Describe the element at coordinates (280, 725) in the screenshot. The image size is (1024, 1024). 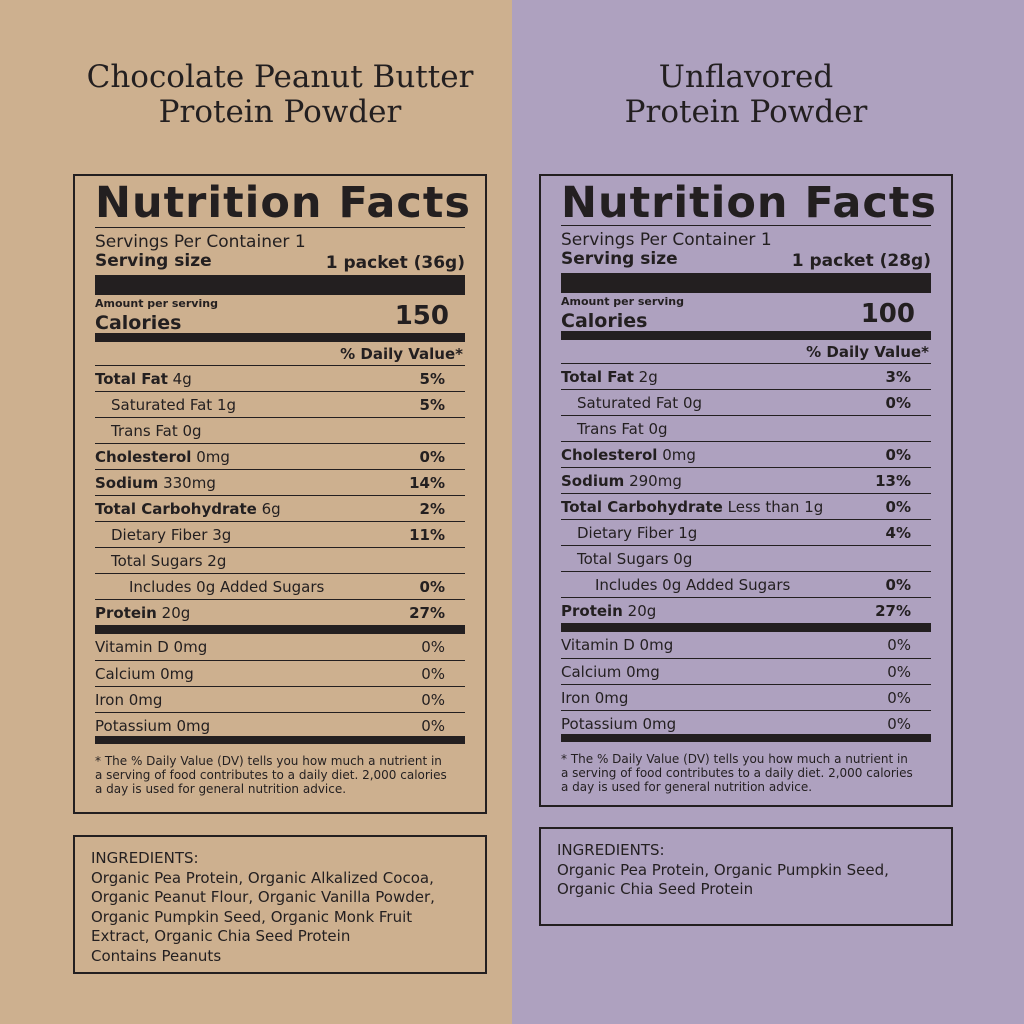
I see `vitamin-row: Potassium 0mg 0%` at that location.